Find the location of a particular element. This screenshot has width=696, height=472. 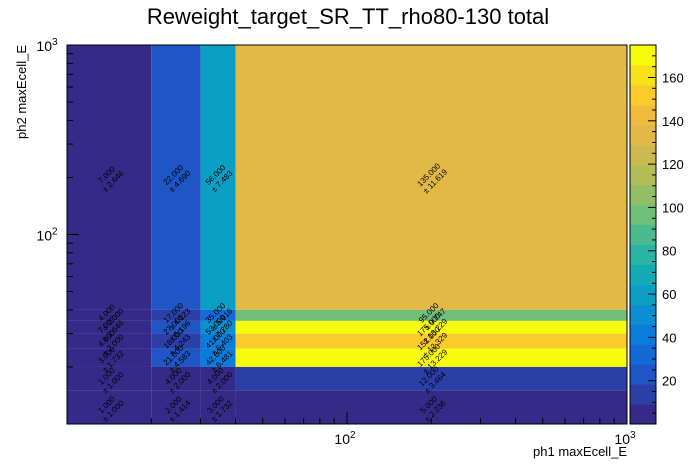

colorbar-tick-label: 40 is located at coordinates (669, 337).